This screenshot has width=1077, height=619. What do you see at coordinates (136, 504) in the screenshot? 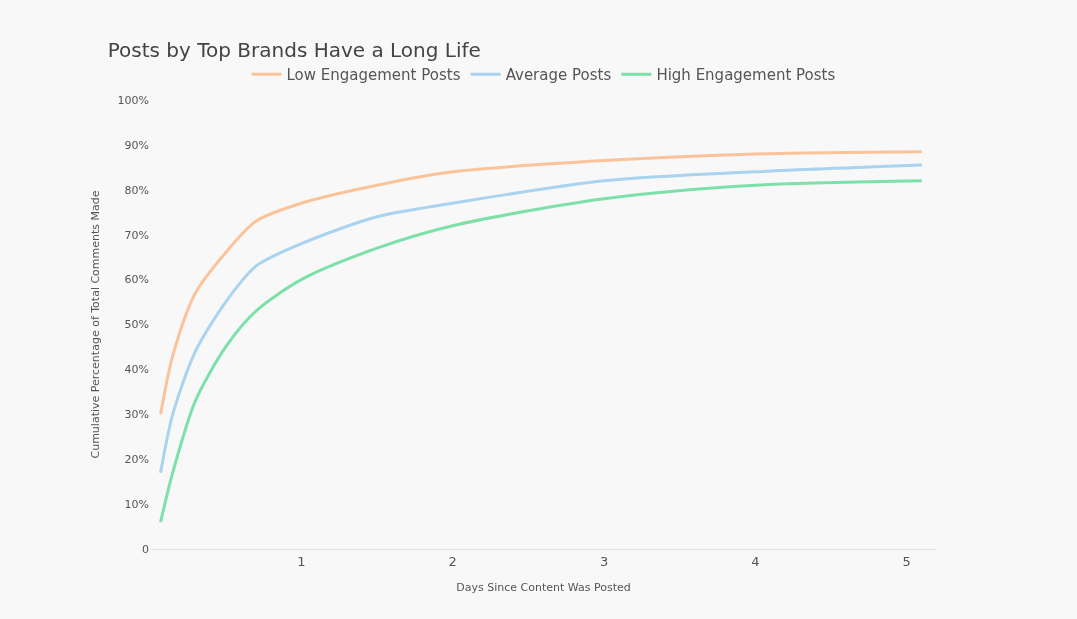
I see `y-tick-label: 10%` at bounding box center [136, 504].